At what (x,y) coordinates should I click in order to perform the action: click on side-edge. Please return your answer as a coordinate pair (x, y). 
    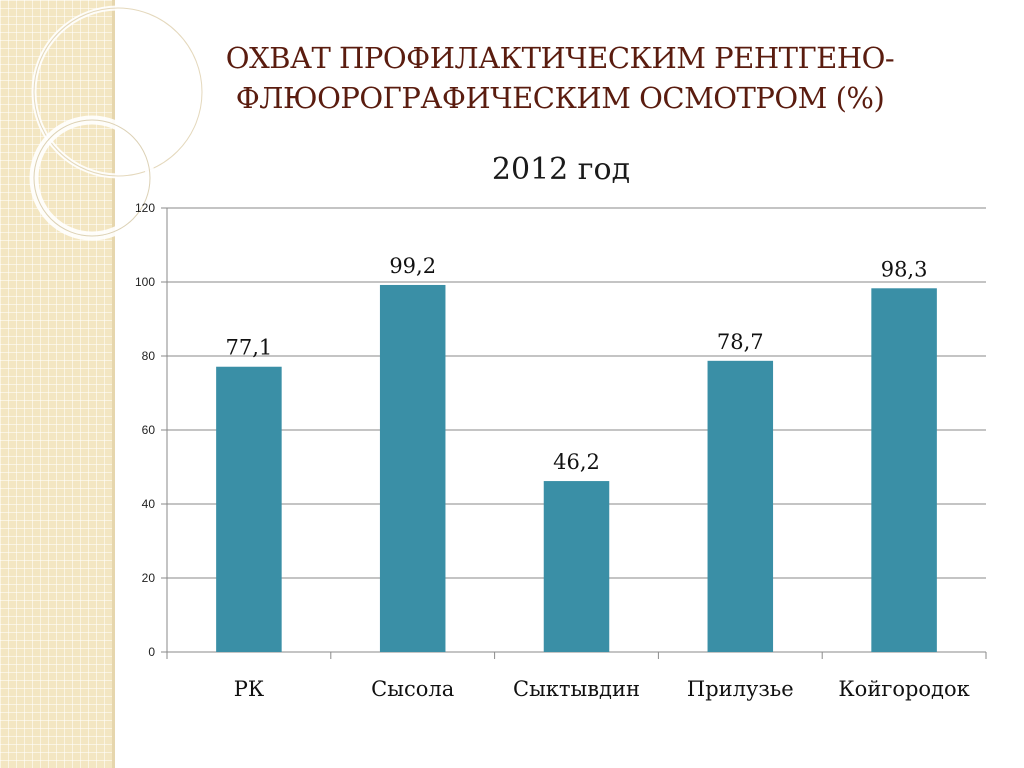
    Looking at the image, I should click on (113, 384).